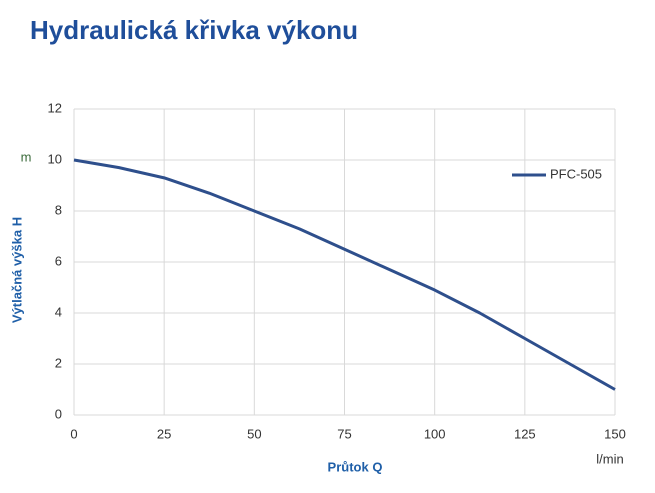  Describe the element at coordinates (58, 209) in the screenshot. I see `y-tick-label: 8` at that location.